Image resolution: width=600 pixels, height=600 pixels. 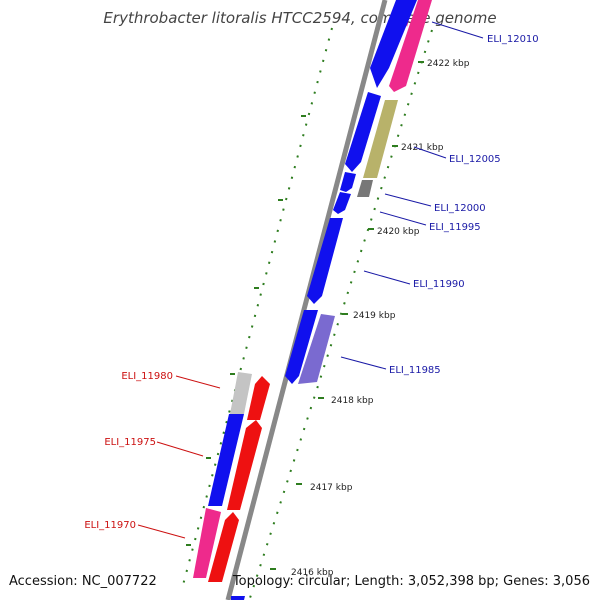 What do you see at coordinates (439, 284) in the screenshot?
I see `gene-label: ELI_11990` at bounding box center [439, 284].